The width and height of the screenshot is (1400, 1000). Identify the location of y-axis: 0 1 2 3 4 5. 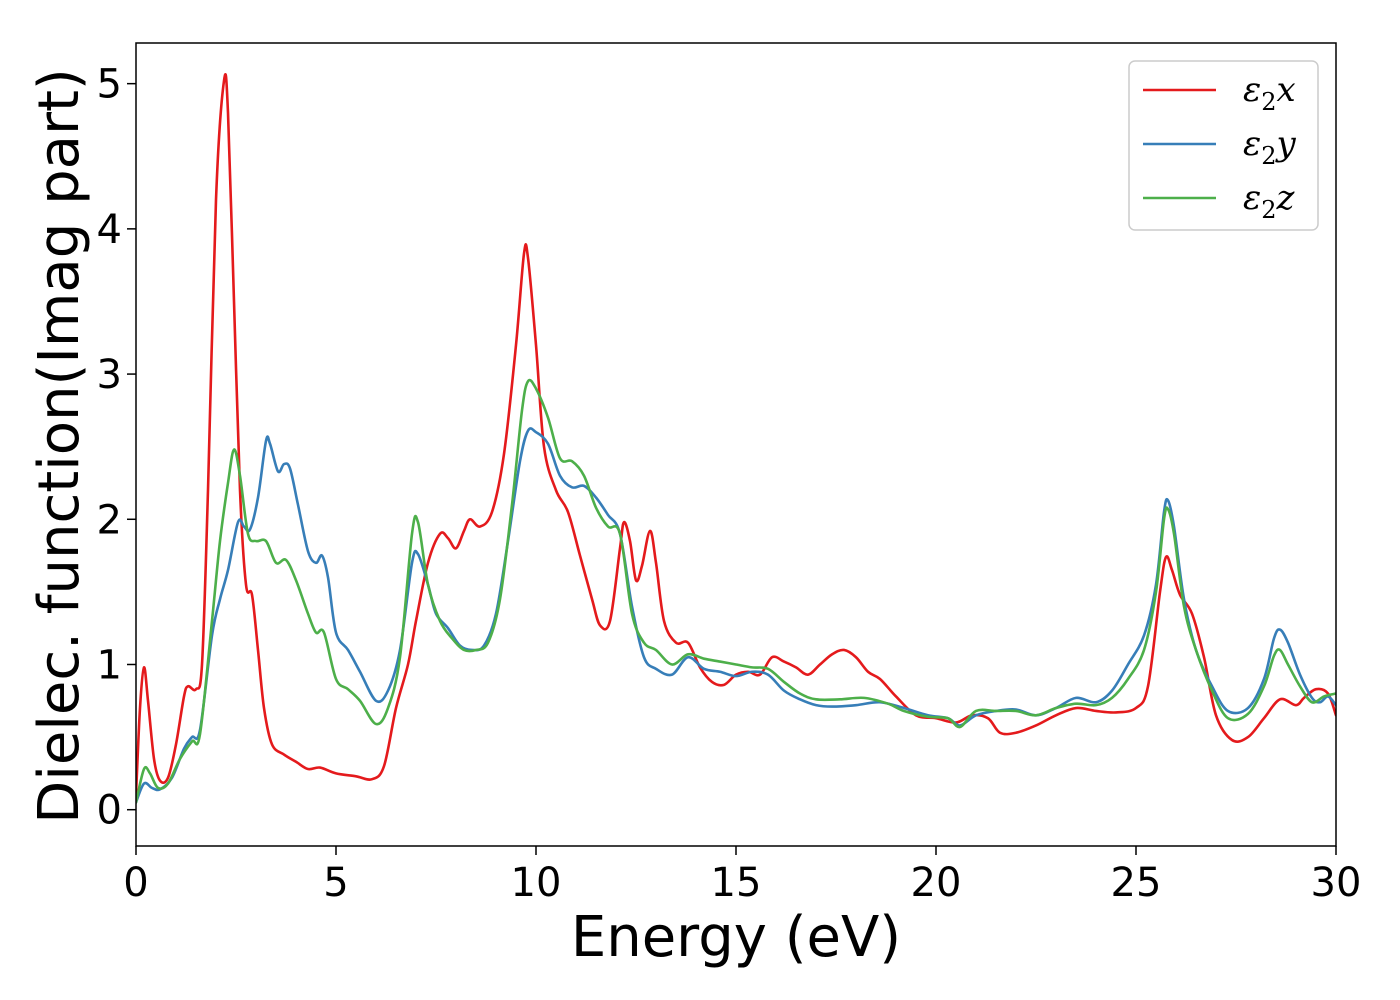
(116, 448).